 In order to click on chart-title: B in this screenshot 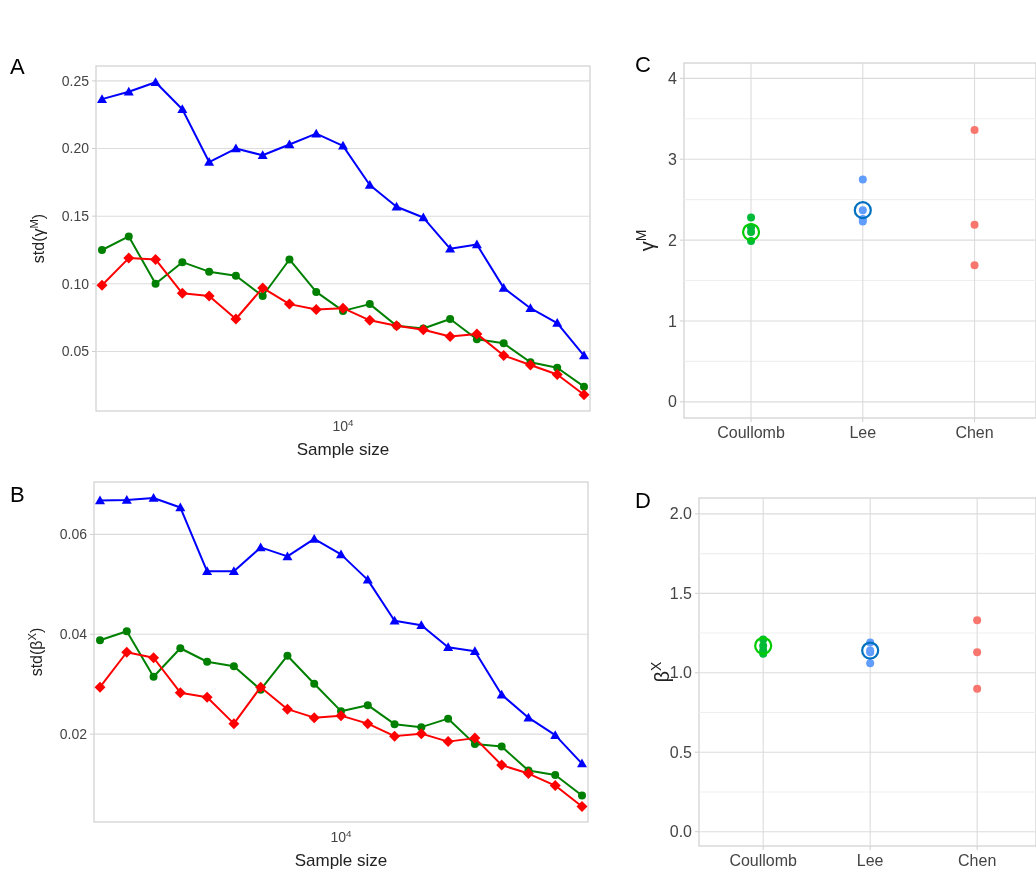, I will do `click(17, 494)`.